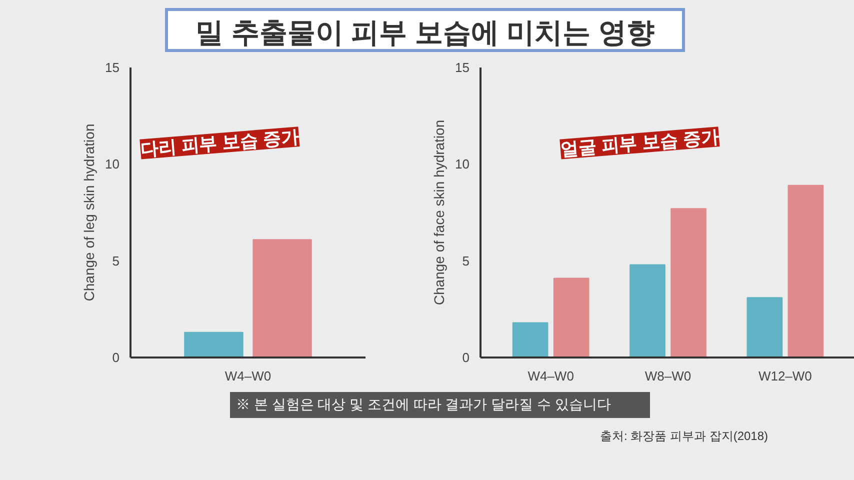  What do you see at coordinates (640, 143) in the screenshot?
I see `annotation: 얼굴 피부 보습 증가` at bounding box center [640, 143].